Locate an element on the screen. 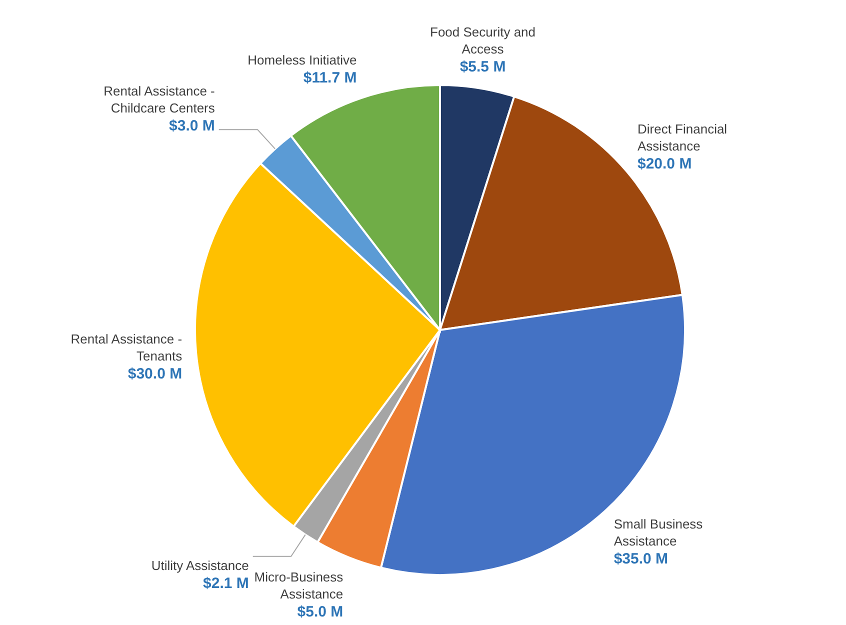 Image resolution: width=846 pixels, height=625 pixels. slice-label: Food Security and Access is located at coordinates (483, 40).